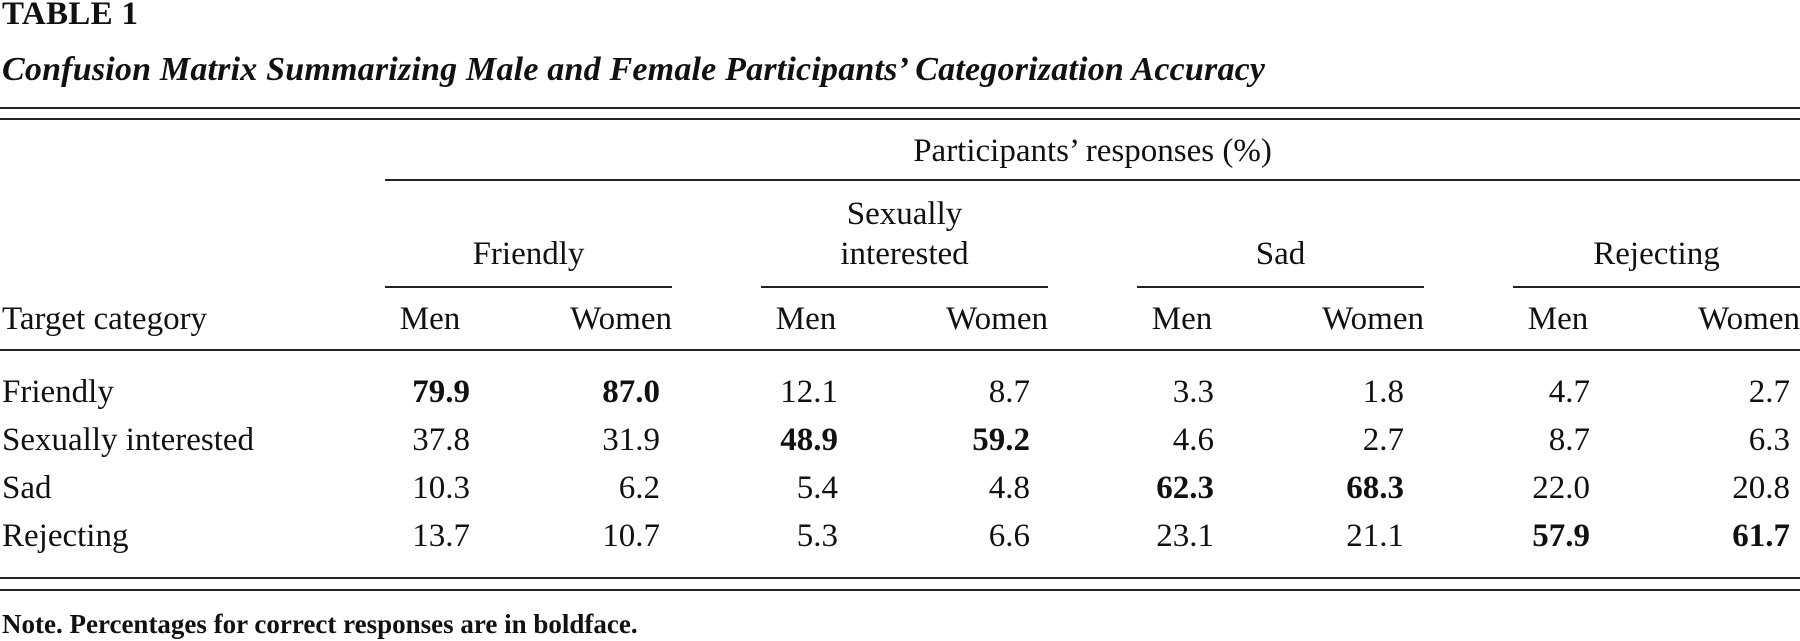  I want to click on top-rule, so click(900, 108).